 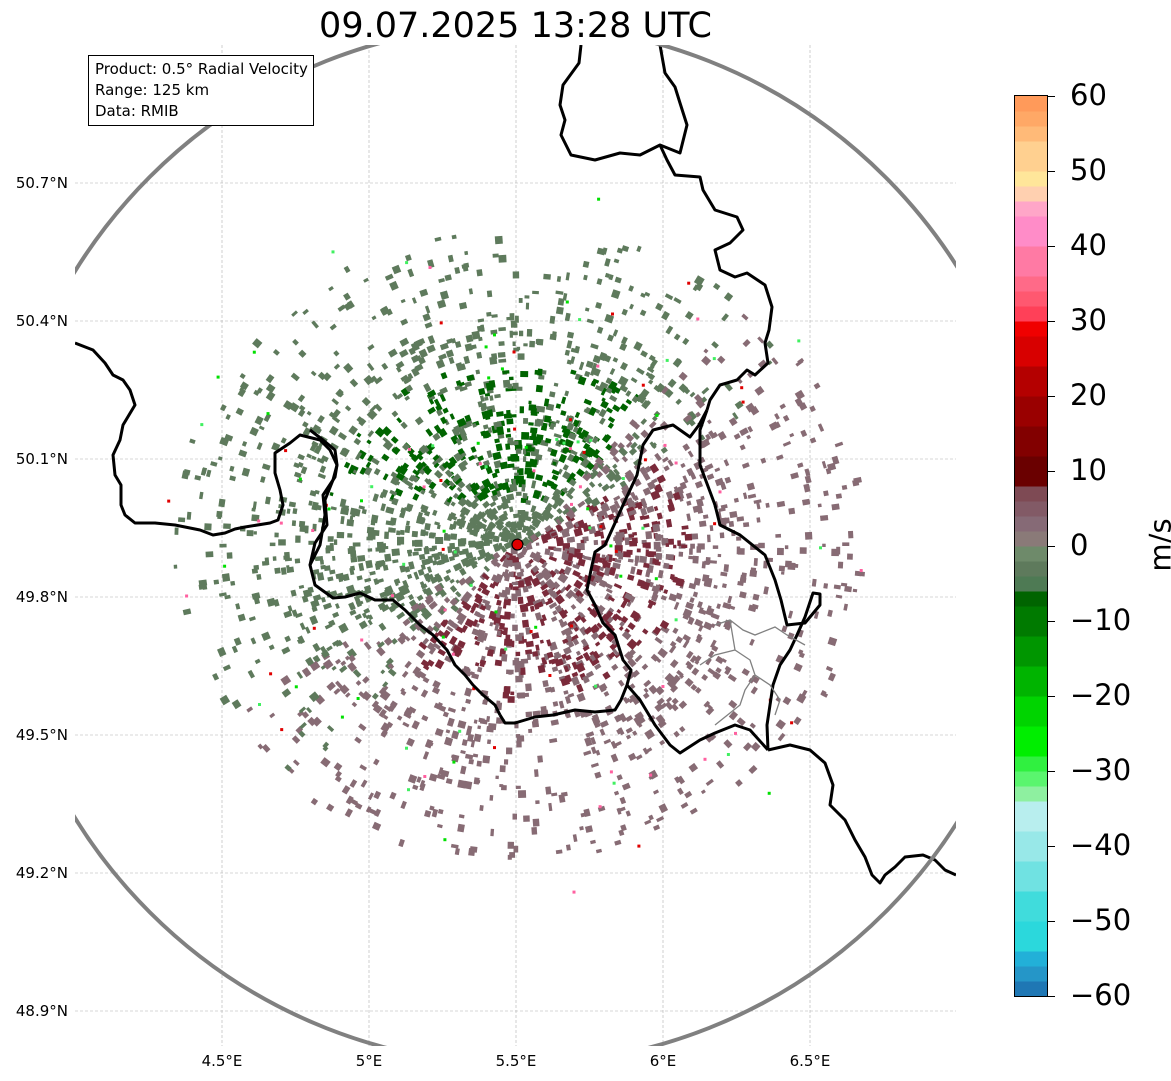 I want to click on radar-site-marker, so click(x=517, y=544).